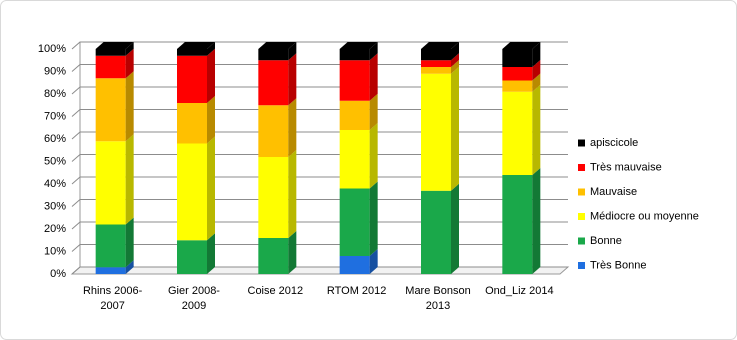 The width and height of the screenshot is (737, 340). I want to click on legend-label: Très mauvaise, so click(626, 167).